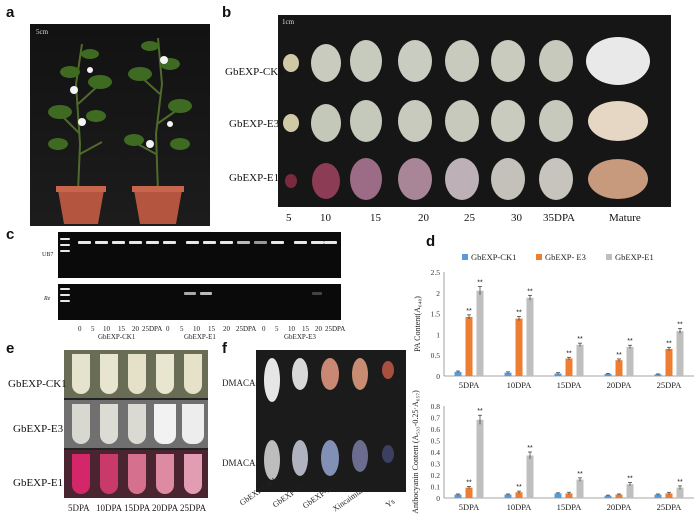 This screenshot has width=700, height=523. I want to click on fiber-samples-illustration, so click(329, 419).